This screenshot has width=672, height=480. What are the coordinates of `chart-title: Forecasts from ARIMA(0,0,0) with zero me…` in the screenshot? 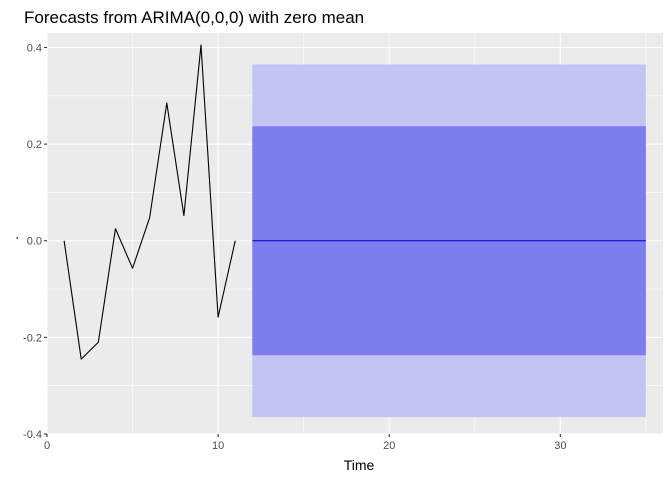 It's located at (194, 17).